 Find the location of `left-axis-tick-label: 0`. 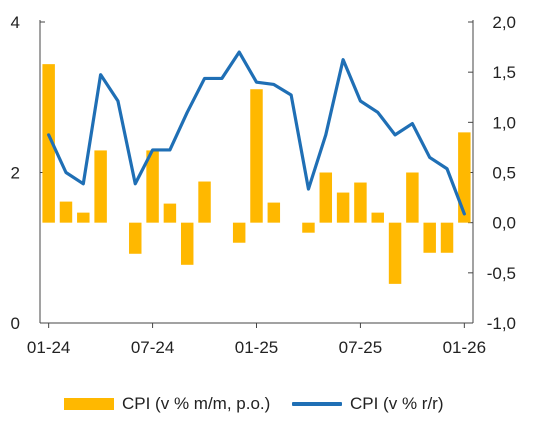

left-axis-tick-label: 0 is located at coordinates (15, 323).